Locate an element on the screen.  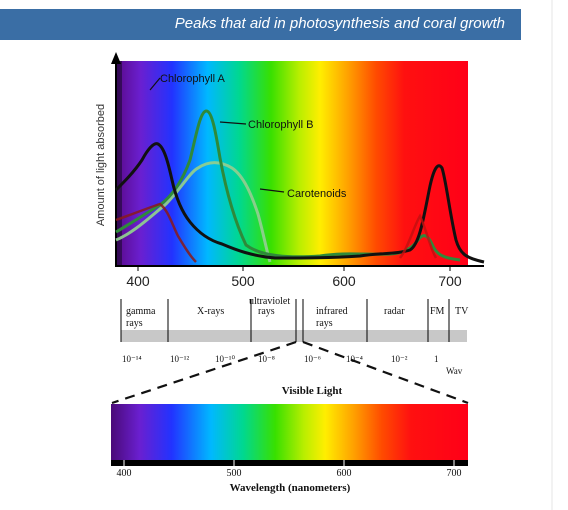
spectrum-scale-ticks is located at coordinates (289, 463).